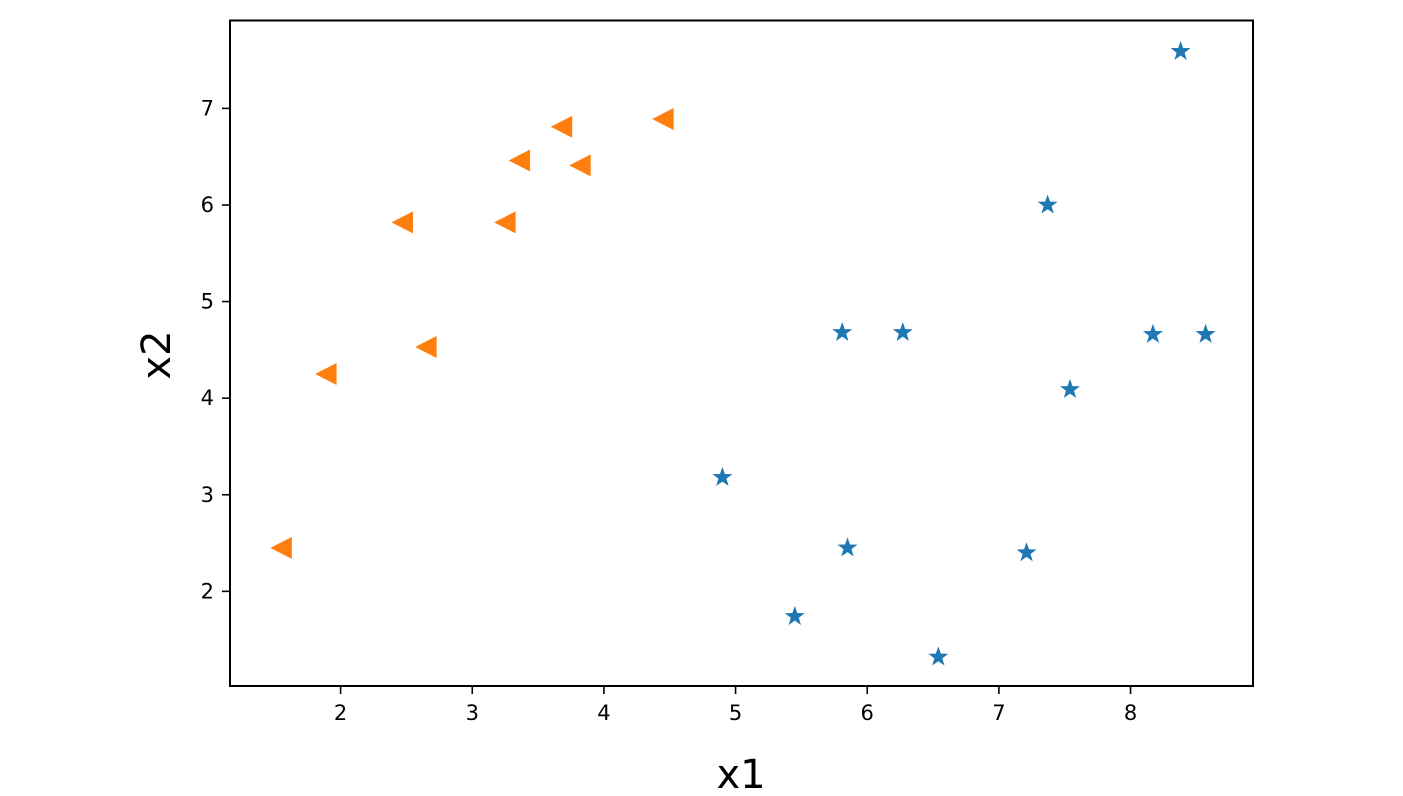  Describe the element at coordinates (215, 349) in the screenshot. I see `y-axis-ticks: 2 3 4 5 6 7` at that location.